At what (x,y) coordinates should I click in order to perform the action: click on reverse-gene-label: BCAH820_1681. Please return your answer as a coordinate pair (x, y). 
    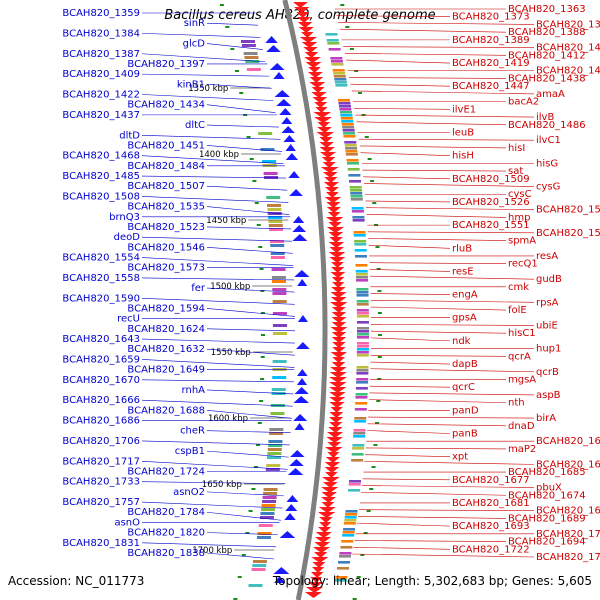
    Looking at the image, I should click on (491, 503).